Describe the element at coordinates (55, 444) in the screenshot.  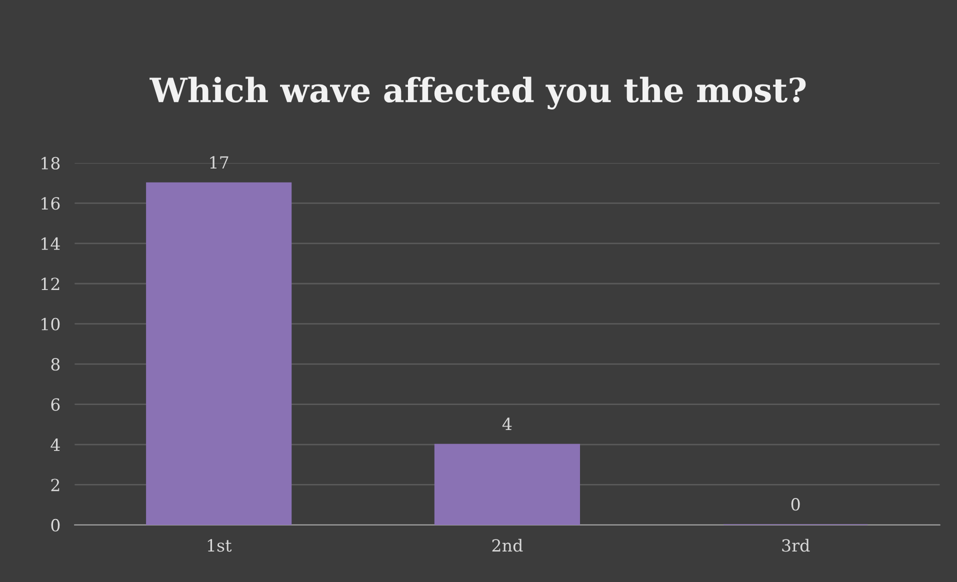
I see `y-tick-label: 4` at that location.